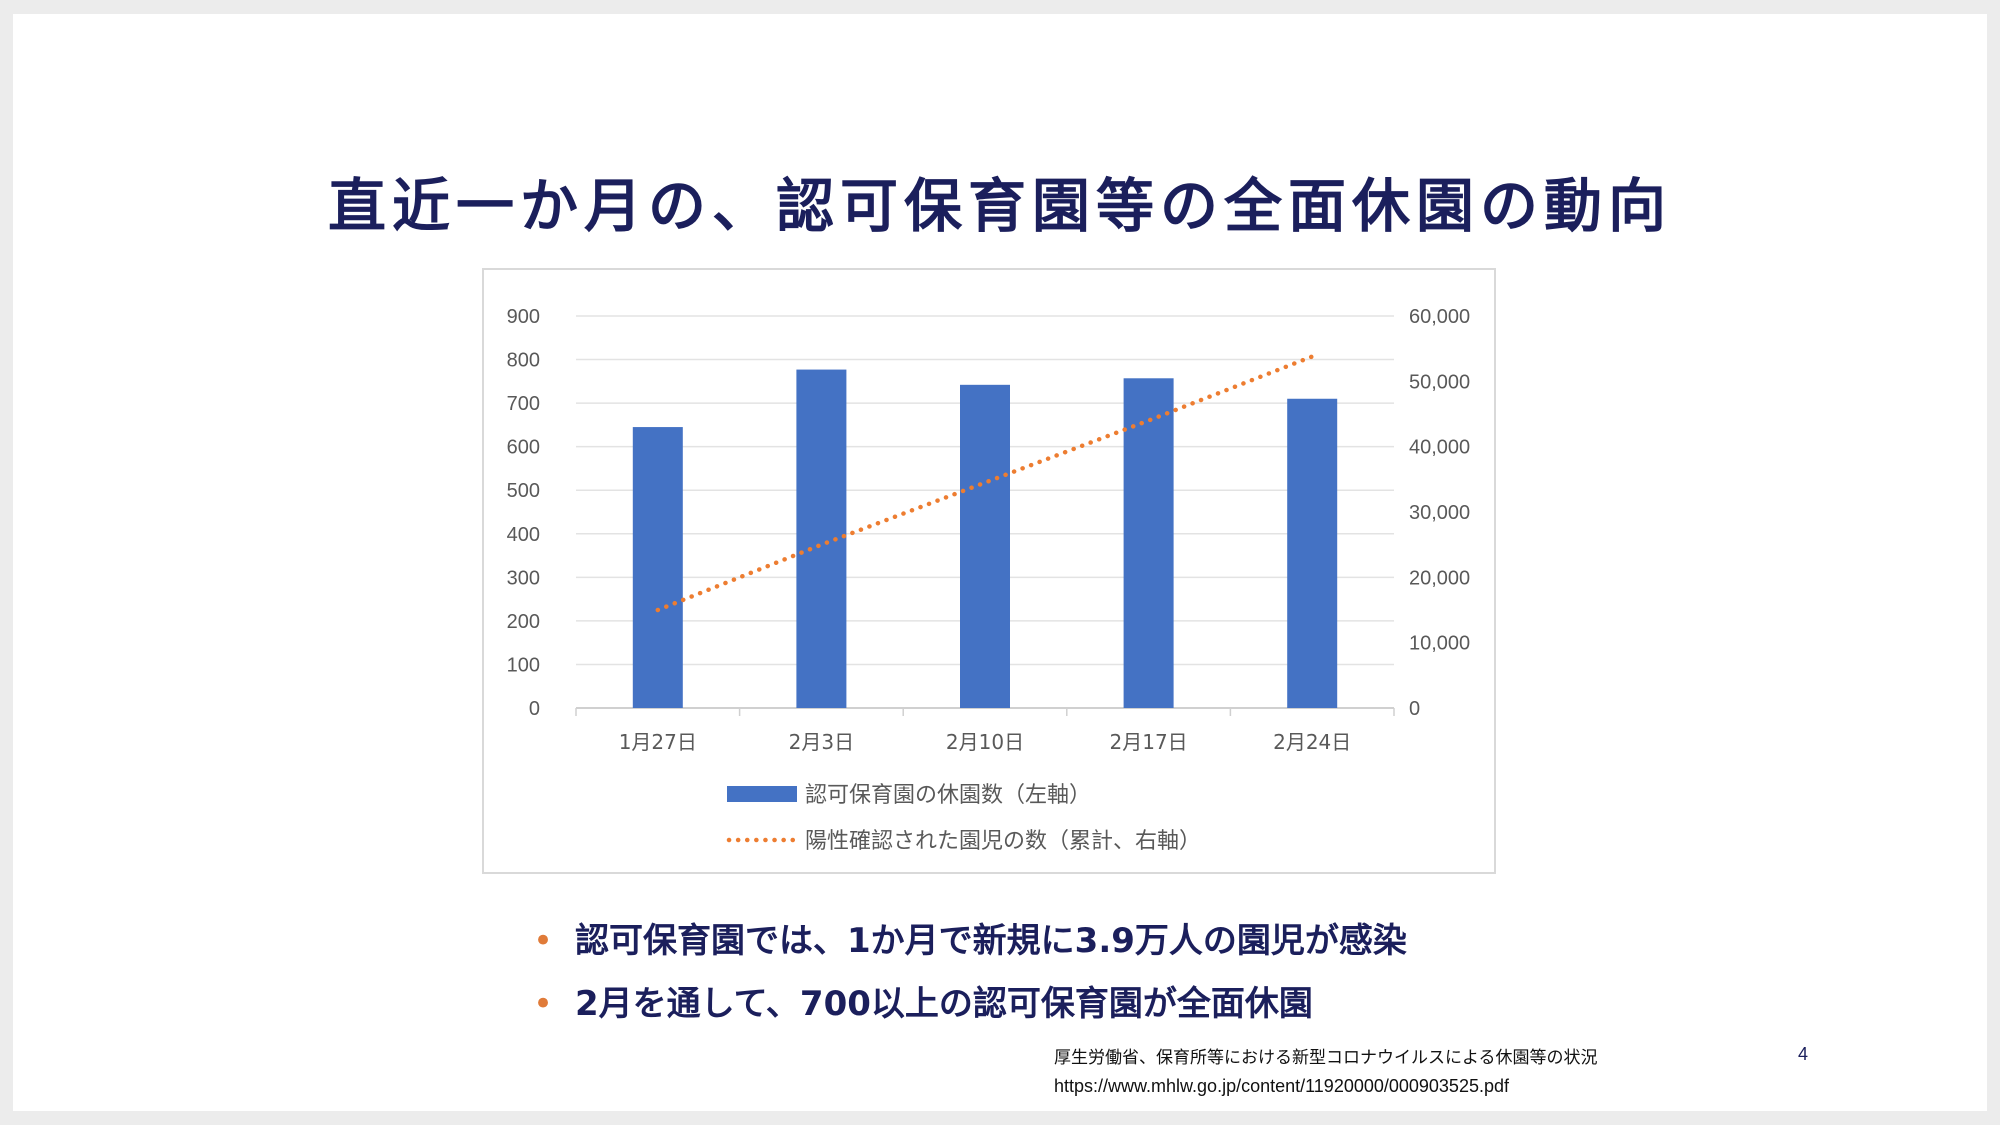 The height and width of the screenshot is (1125, 2000). I want to click on right-axis-ticks: 0 10,000 20,000 30,000 40,000 50,000 60,000, so click(1439, 513).